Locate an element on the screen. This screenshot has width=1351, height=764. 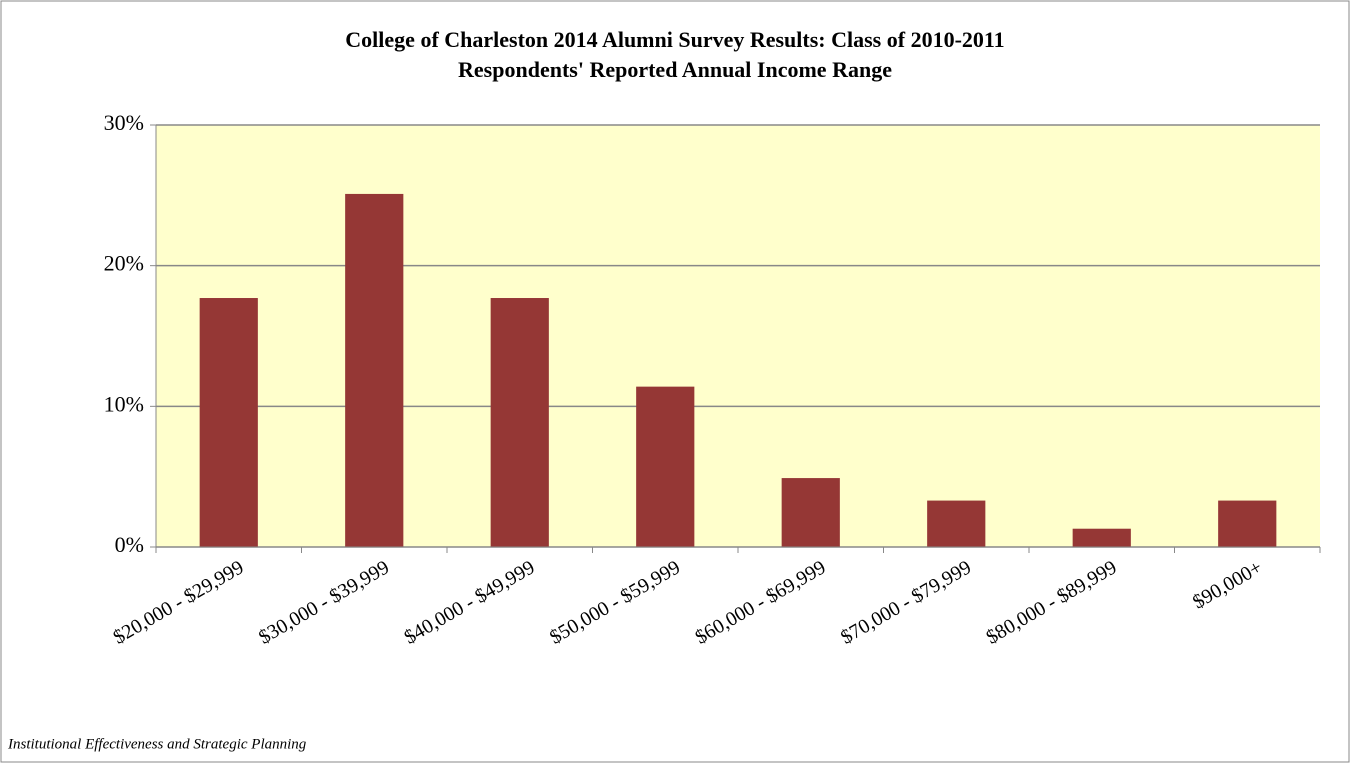
y-tick-label: 20% is located at coordinates (124, 263).